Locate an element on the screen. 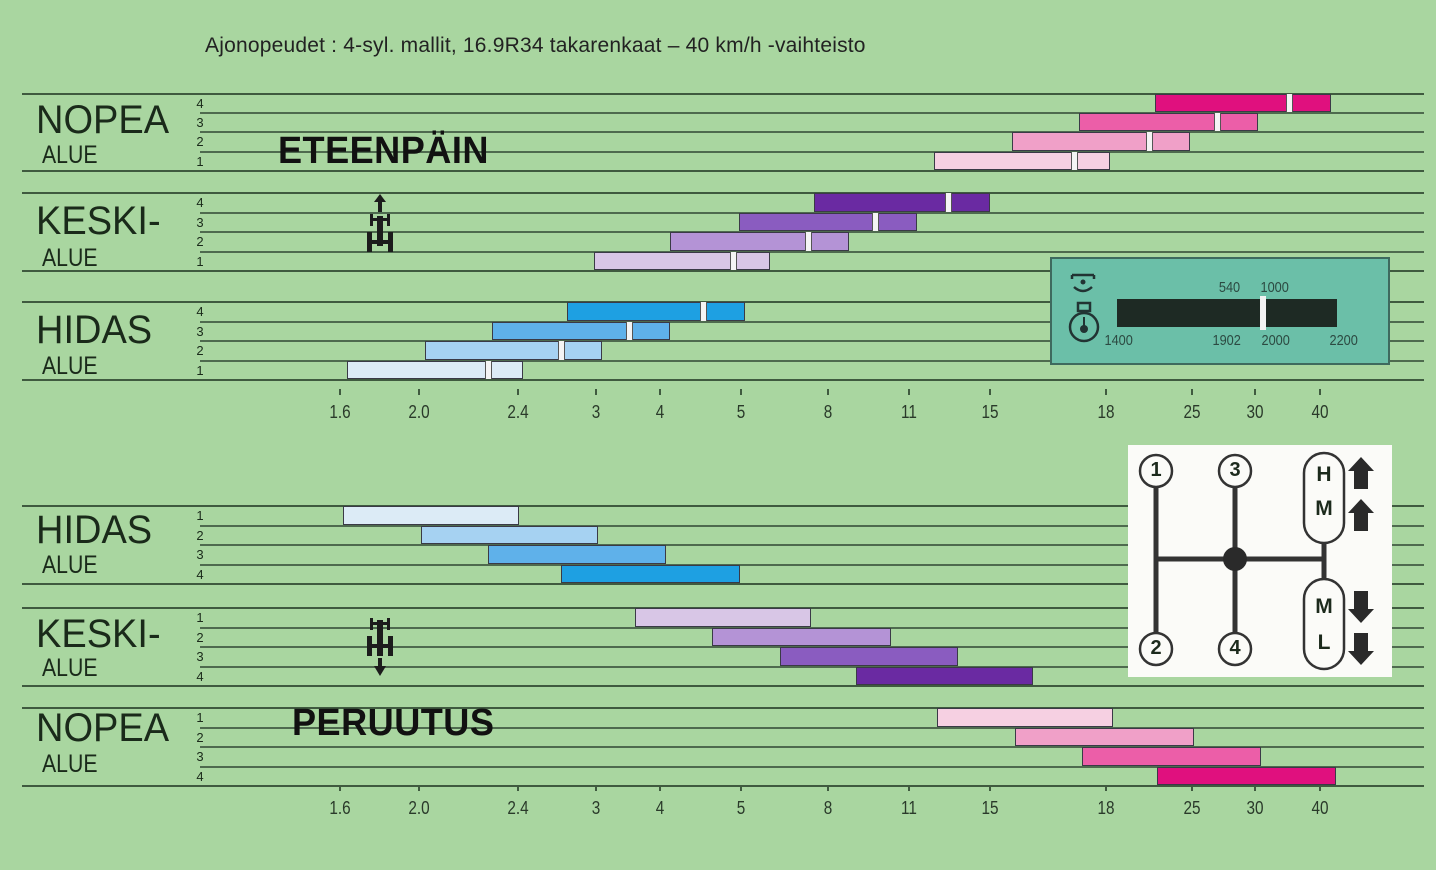 This screenshot has height=870, width=1436. axis-tick-label: 15 is located at coordinates (990, 412).